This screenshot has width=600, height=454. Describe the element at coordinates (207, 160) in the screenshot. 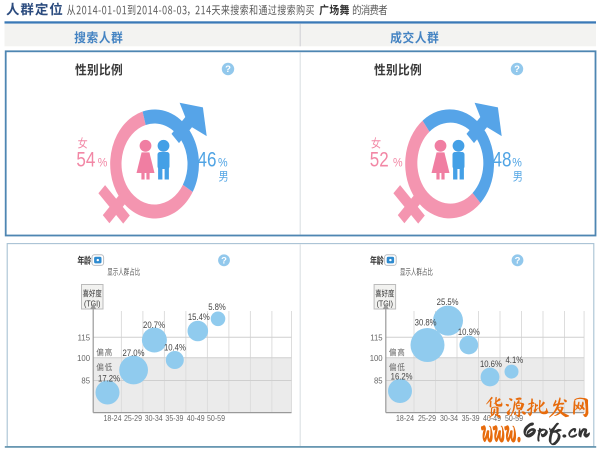

I see `svg-text: 46` at that location.